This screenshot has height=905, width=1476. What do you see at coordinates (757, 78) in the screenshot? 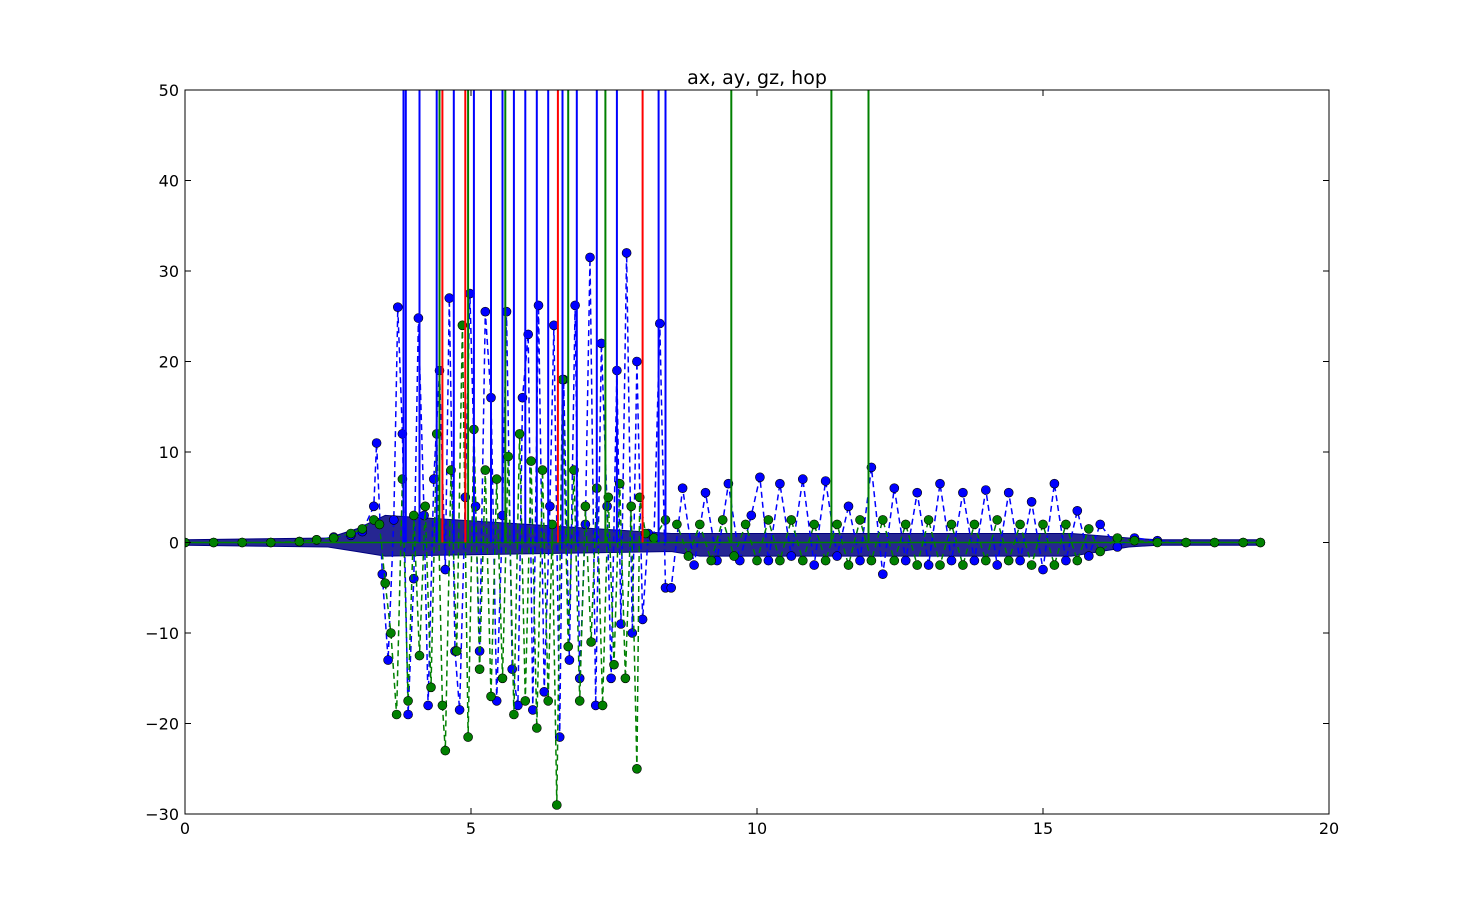
I see `chart-title: ax, ay, gz, hop` at bounding box center [757, 78].